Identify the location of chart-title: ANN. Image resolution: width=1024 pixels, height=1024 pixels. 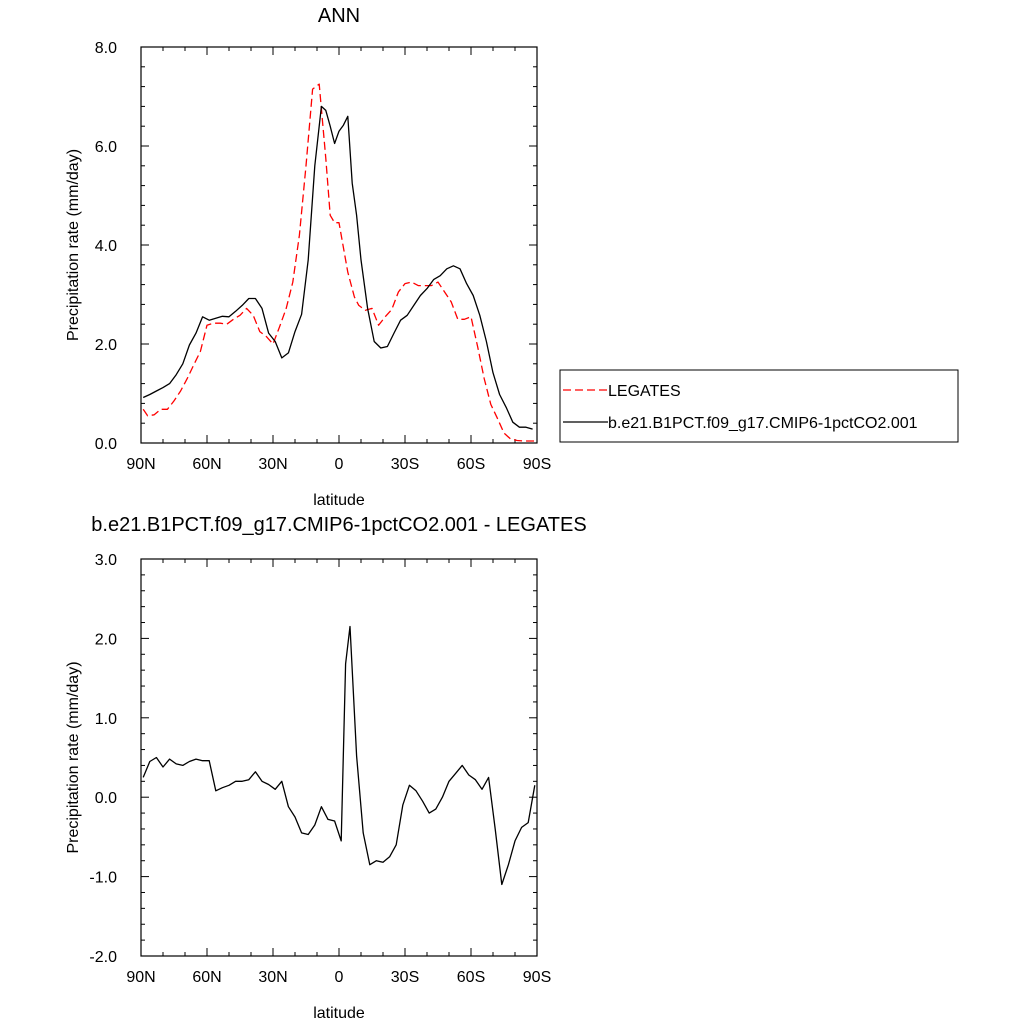
(339, 16).